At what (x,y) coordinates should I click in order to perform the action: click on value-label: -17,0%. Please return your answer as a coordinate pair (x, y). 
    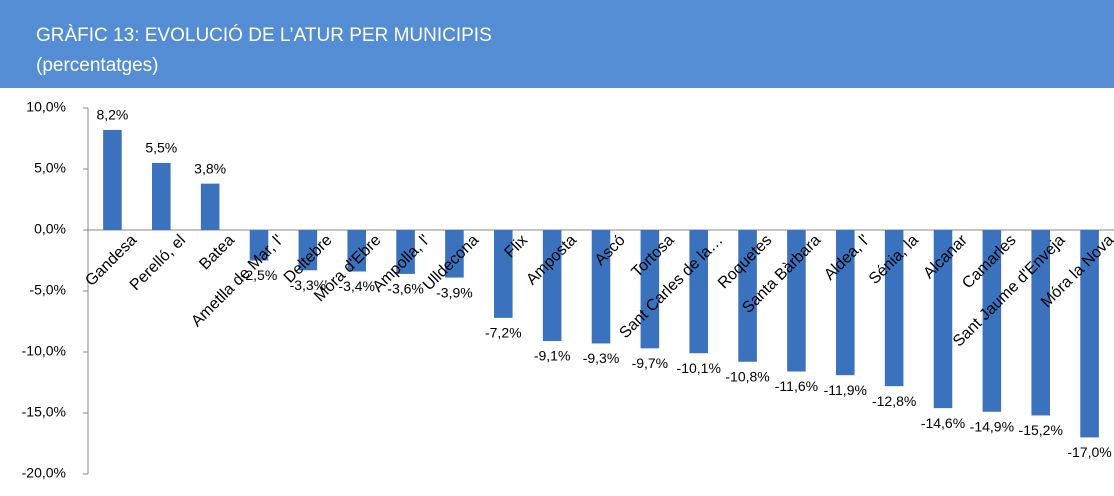
    Looking at the image, I should click on (1089, 452).